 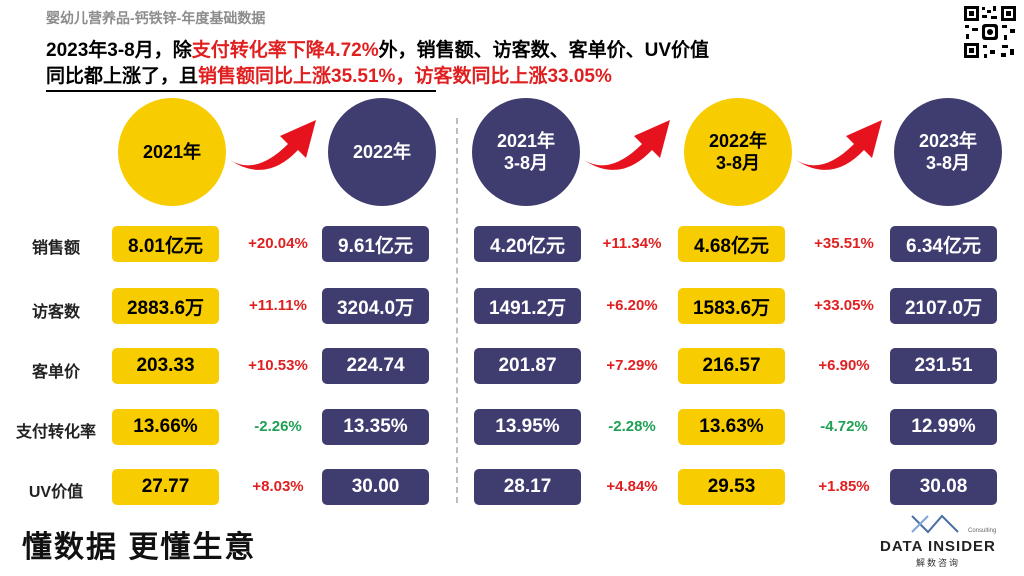 What do you see at coordinates (943, 487) in the screenshot?
I see `value-cell: 30.08` at bounding box center [943, 487].